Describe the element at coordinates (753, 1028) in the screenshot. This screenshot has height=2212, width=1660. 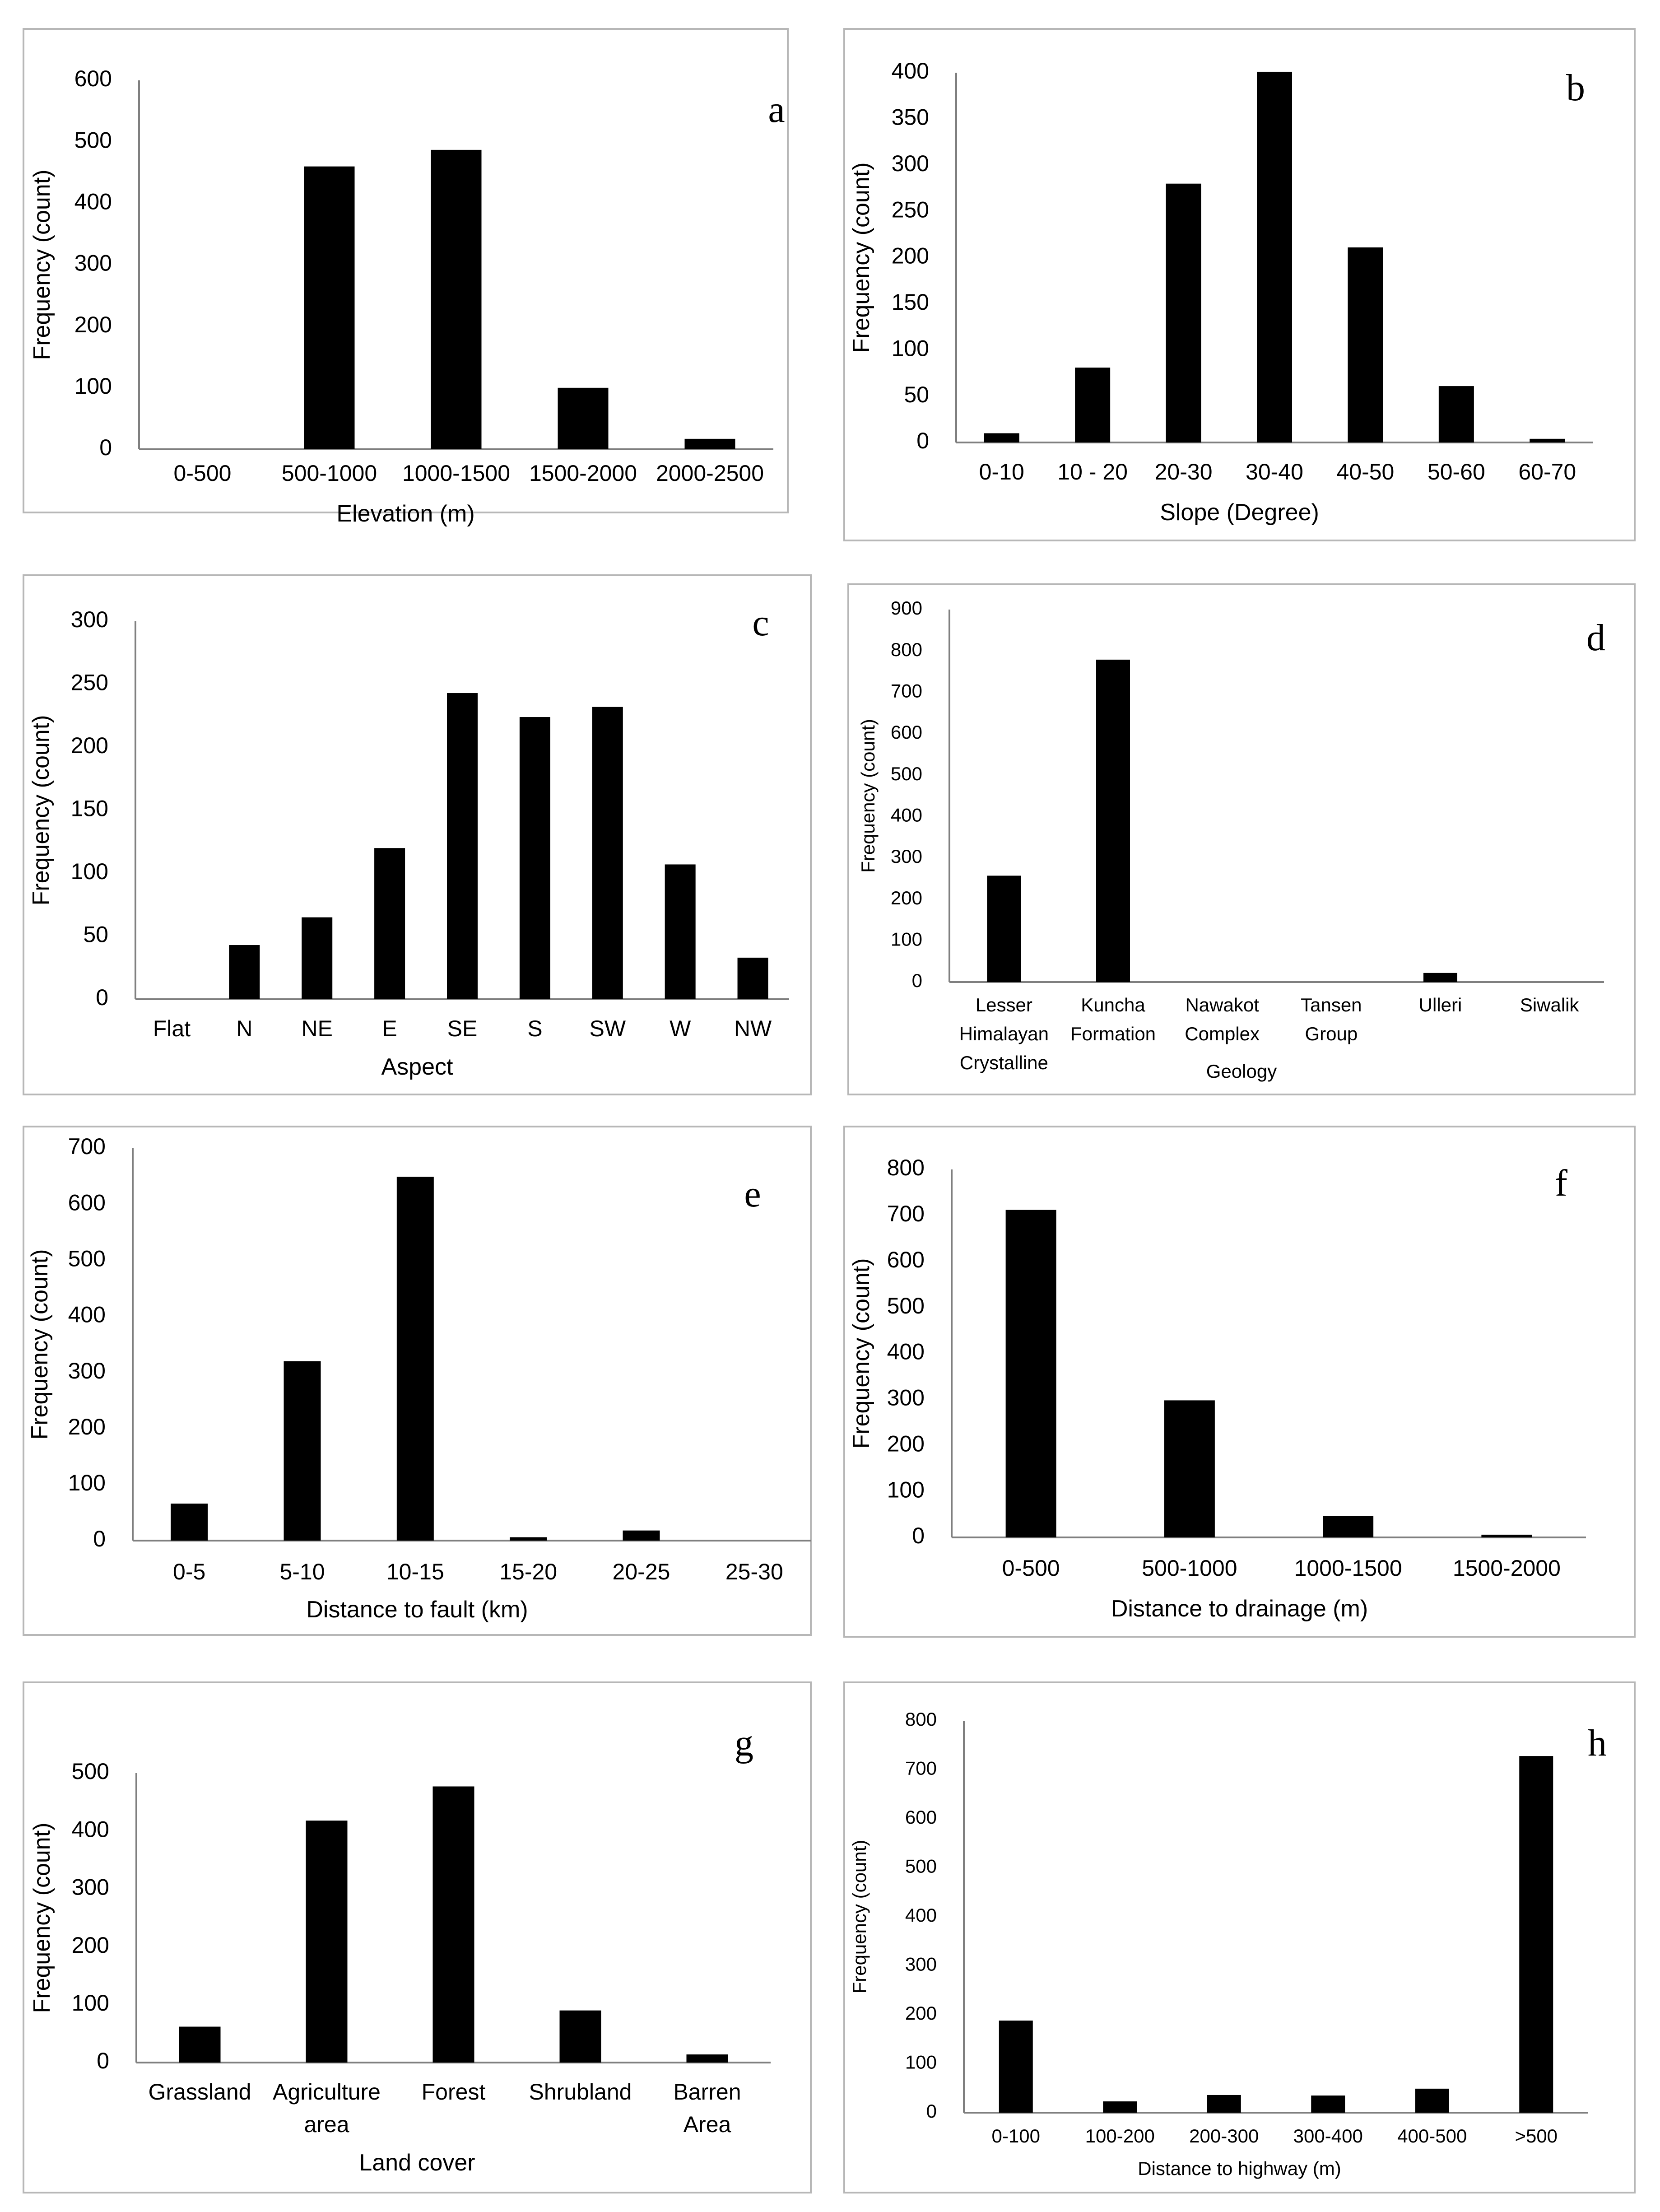
I see `x-tick-label: NW` at that location.